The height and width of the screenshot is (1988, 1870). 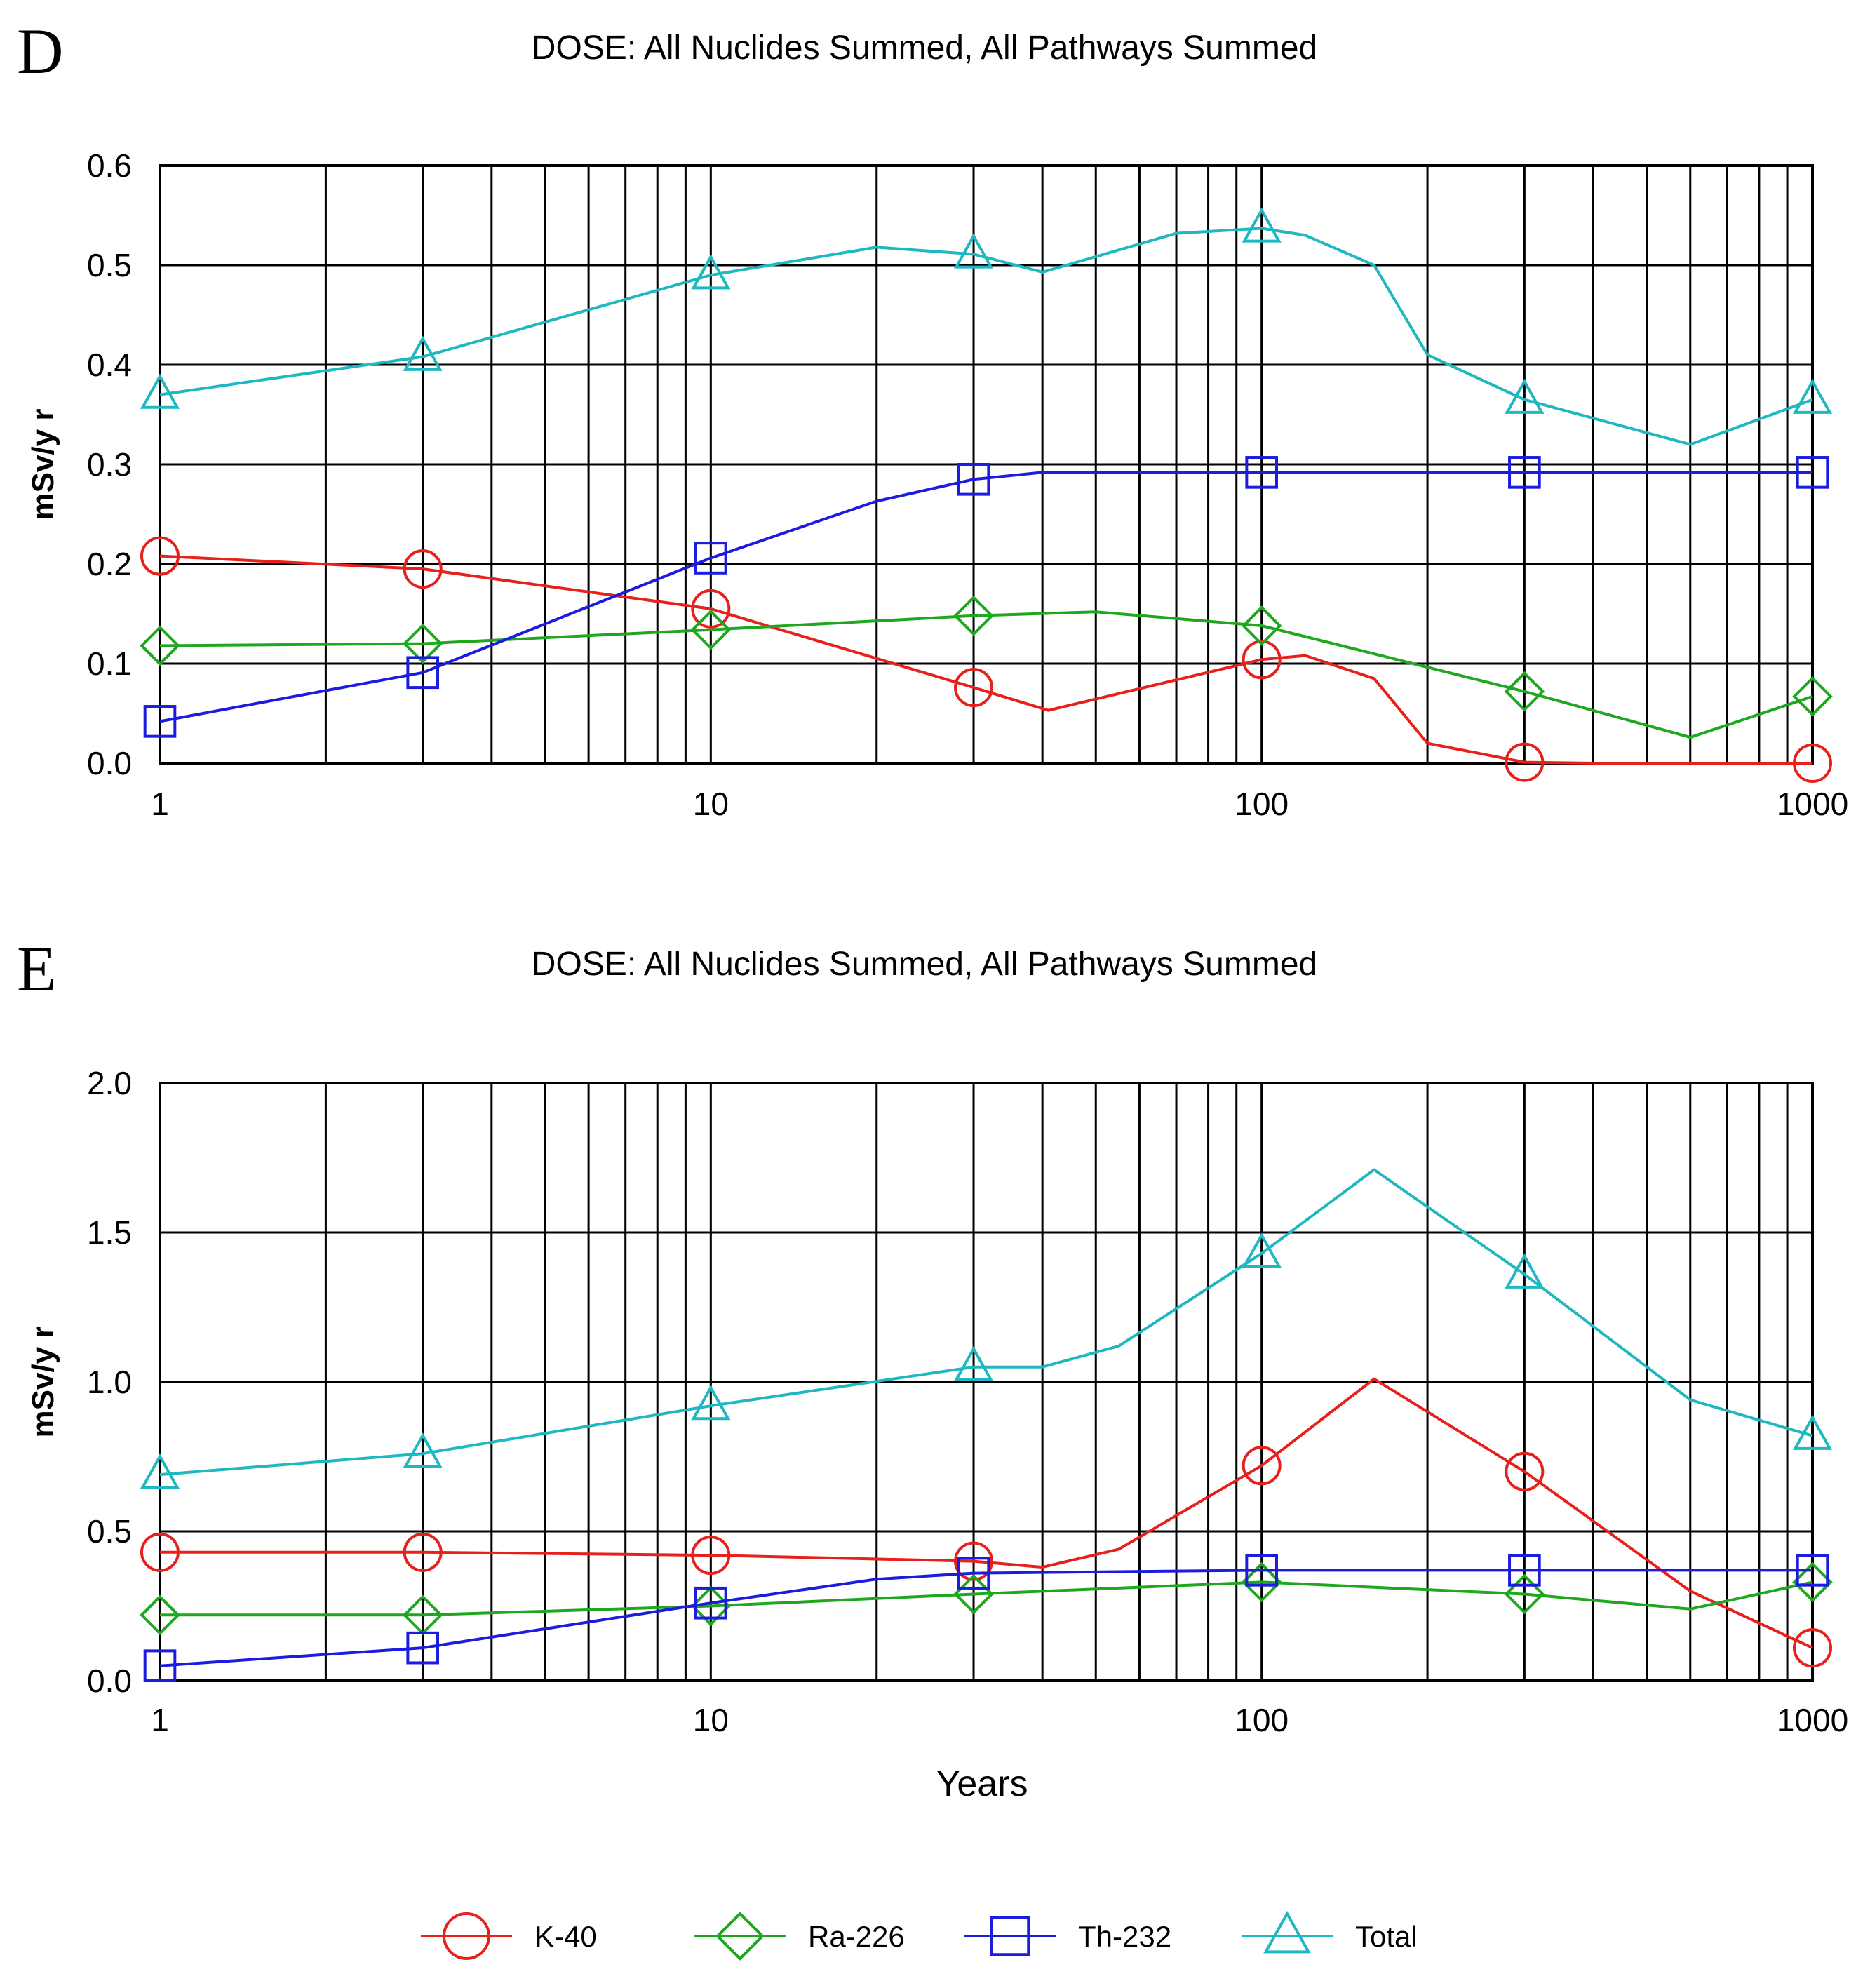 What do you see at coordinates (36, 969) in the screenshot?
I see `panel-label: E` at bounding box center [36, 969].